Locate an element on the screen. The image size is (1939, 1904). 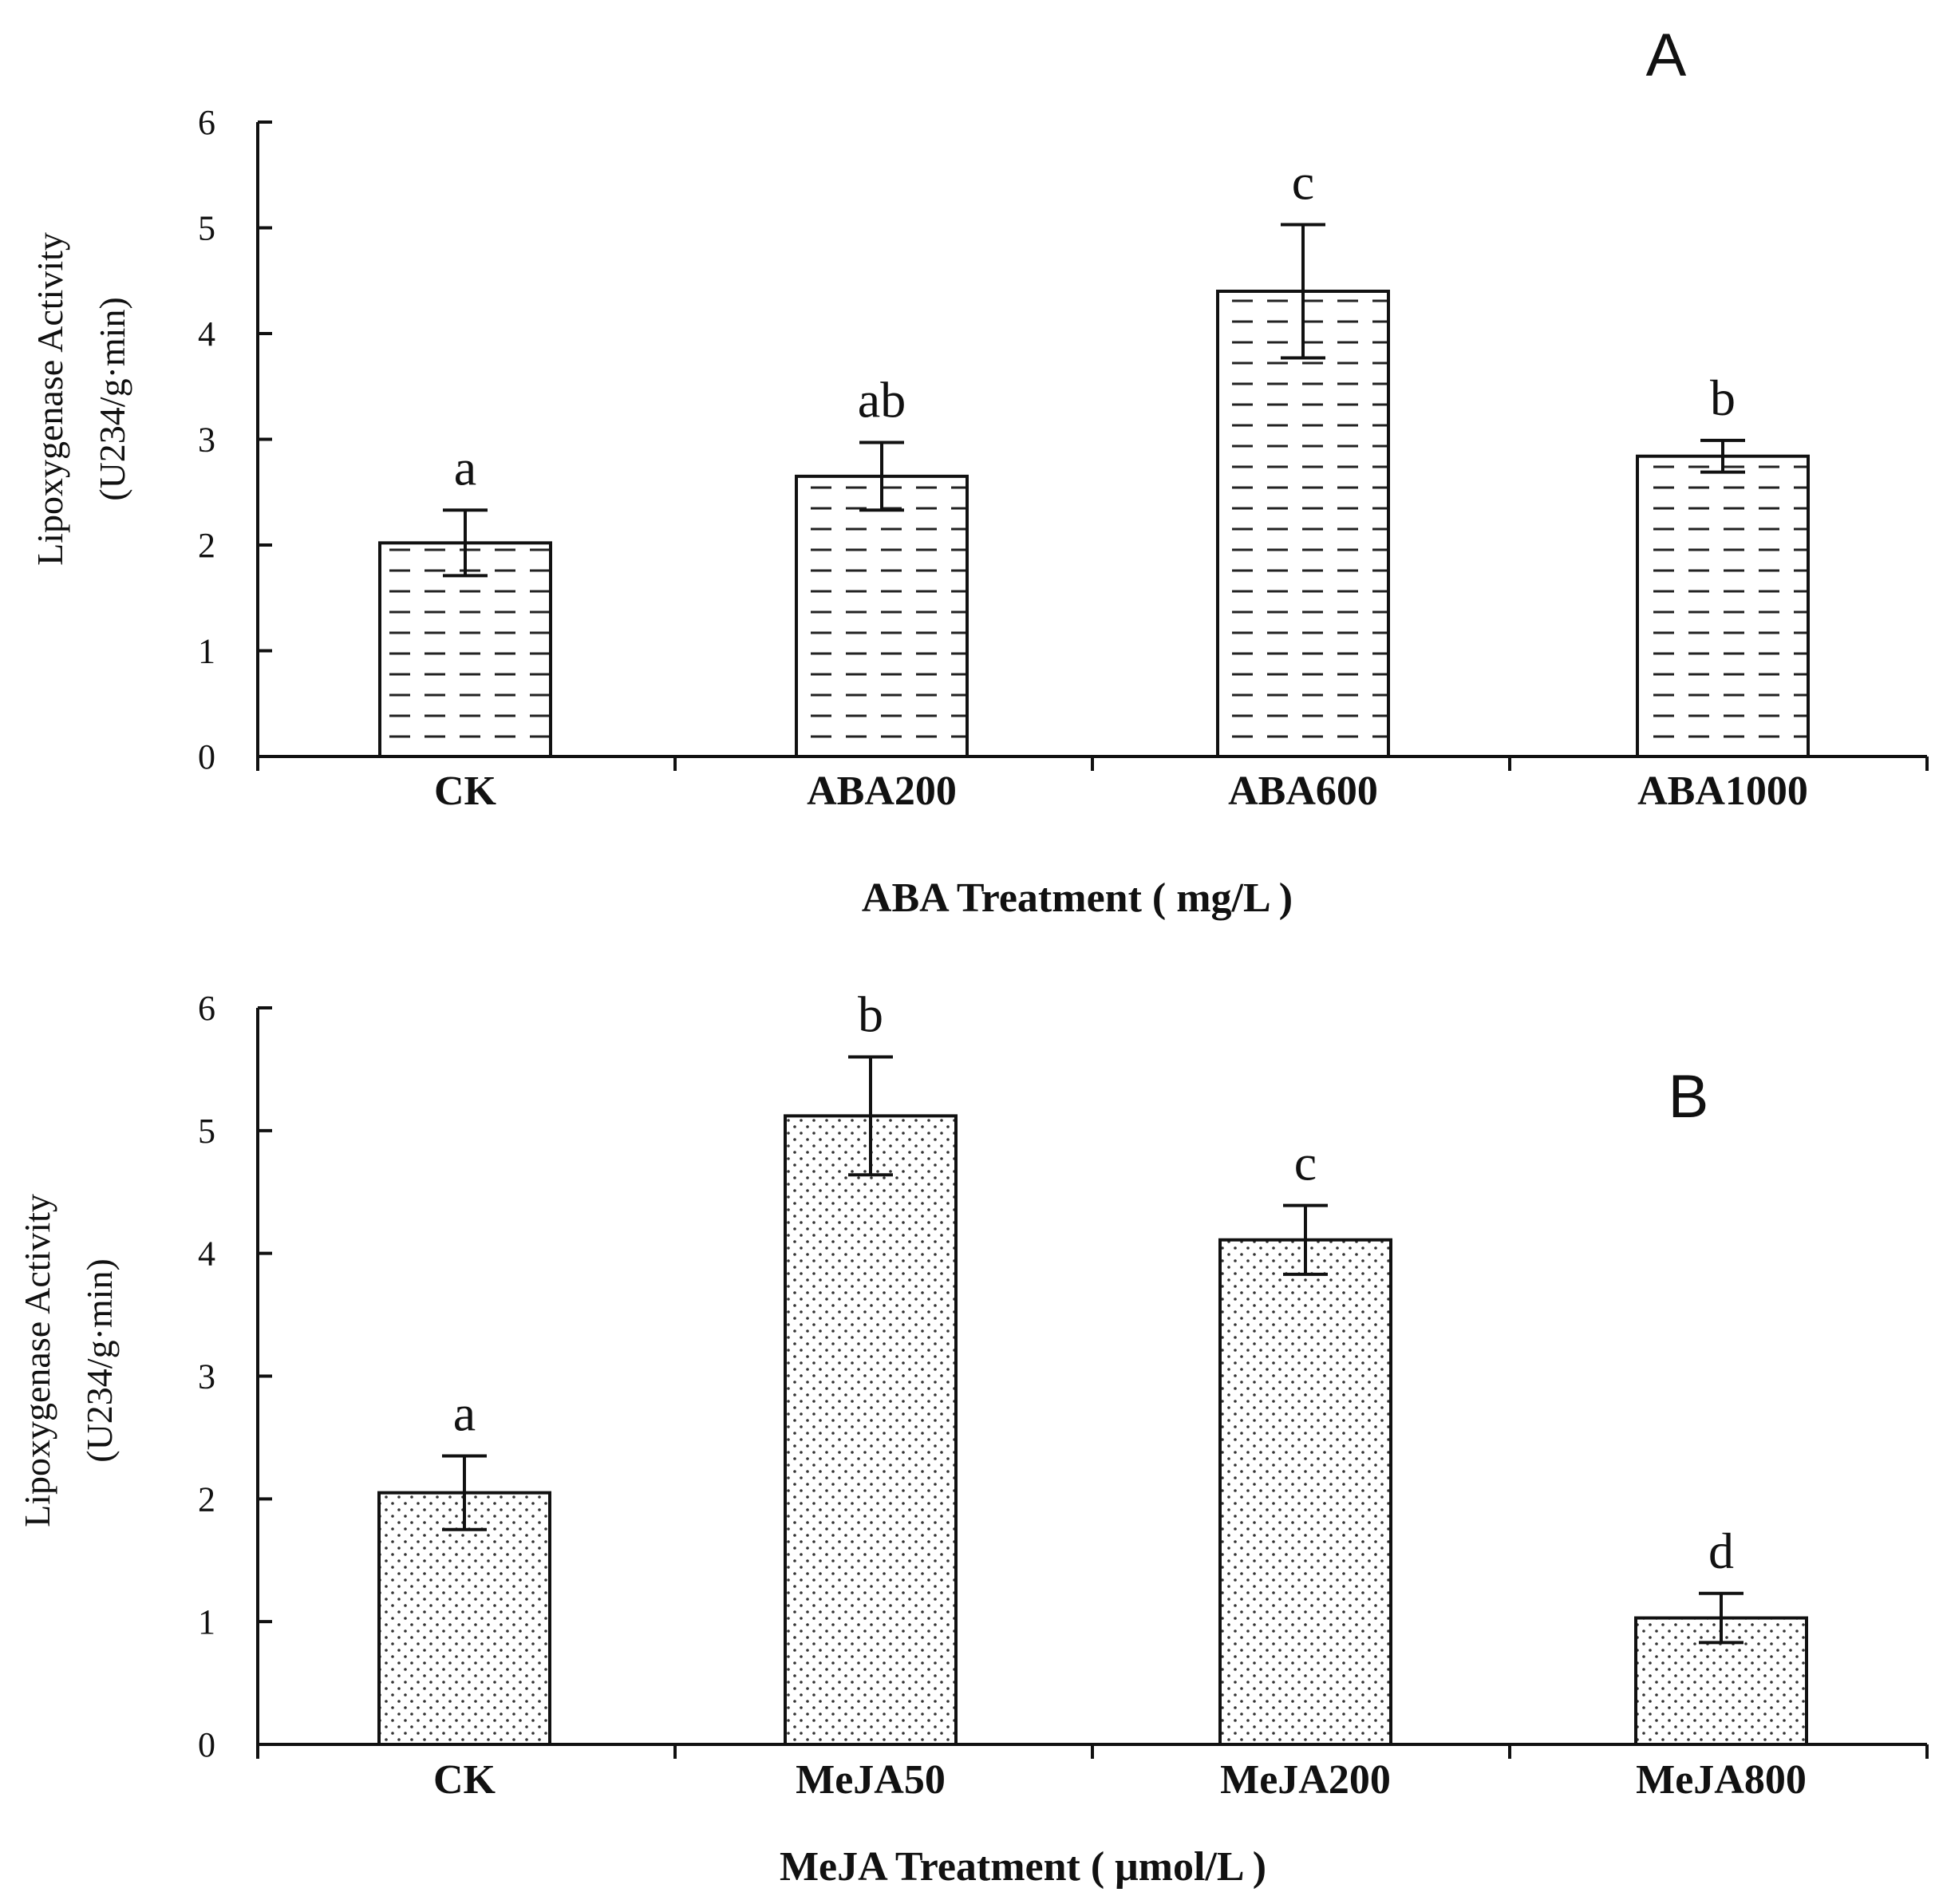
panel-a-y-tick-label-6: 6 is located at coordinates (207, 122).